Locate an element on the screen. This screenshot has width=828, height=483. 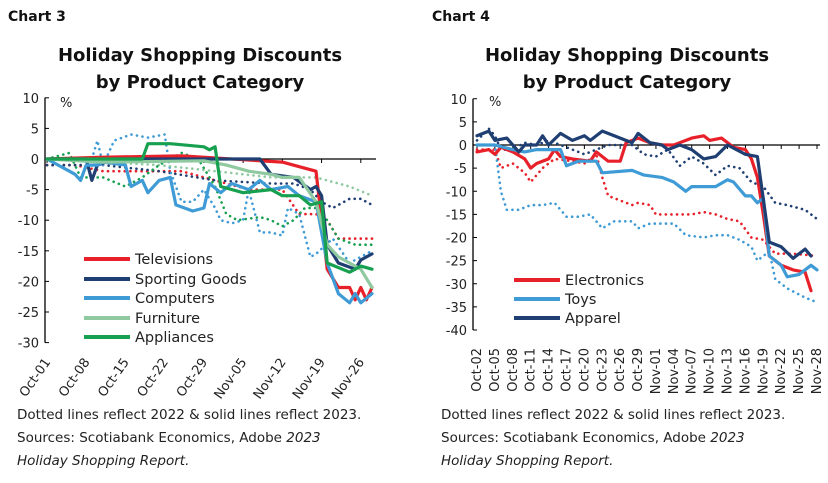
series-line-toys-2022 is located at coordinates (647, 223).